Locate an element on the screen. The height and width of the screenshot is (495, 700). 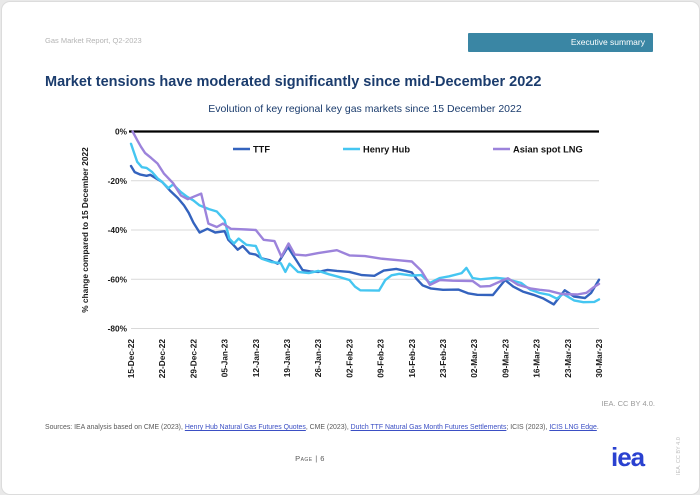
source-link: Henry Hub Natural Gas Futures Quotes is located at coordinates (245, 427).